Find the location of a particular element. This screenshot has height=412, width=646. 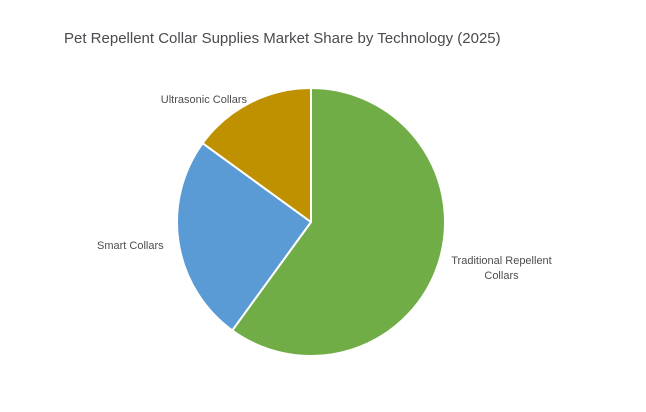

pie-slice-ultrasonic-collars is located at coordinates (256, 155).